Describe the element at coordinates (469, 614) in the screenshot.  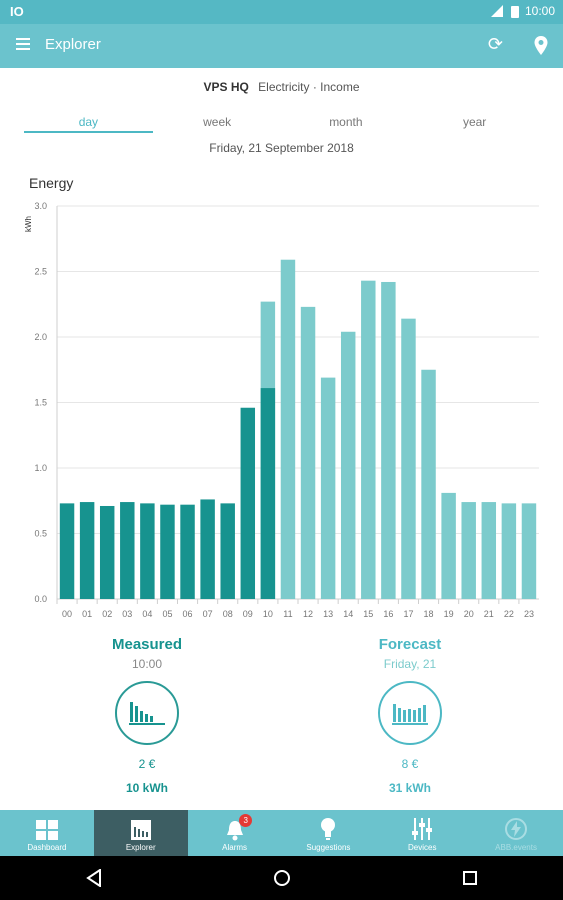
I see `x-tick-label: 20` at that location.